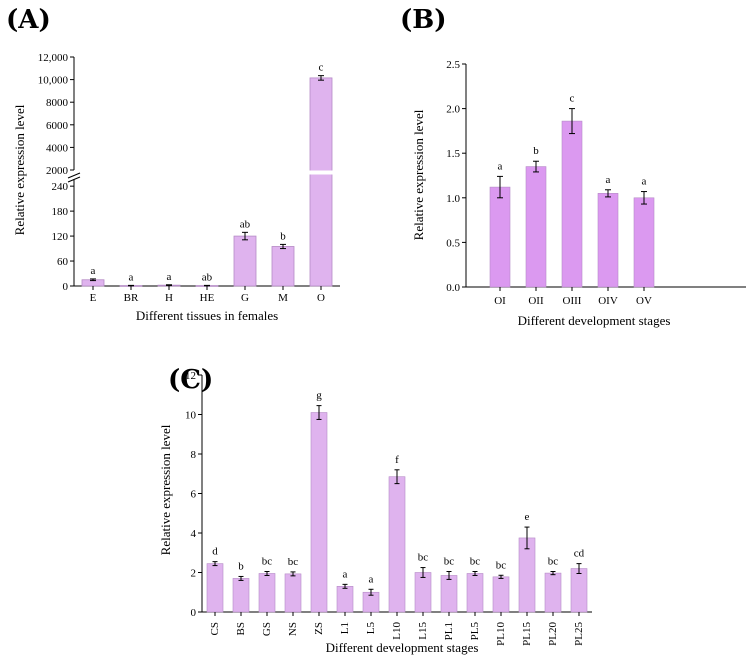 This screenshot has width=747, height=660. I want to click on panel-c-bar-GS, so click(267, 593).